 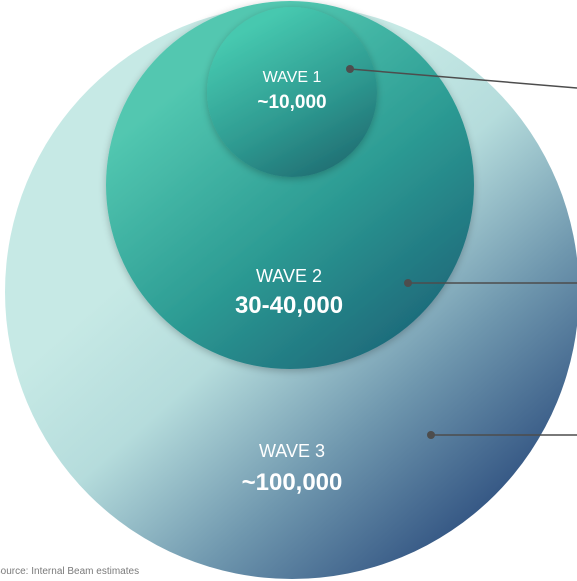 What do you see at coordinates (490, 283) in the screenshot?
I see `wave-2-connector` at bounding box center [490, 283].